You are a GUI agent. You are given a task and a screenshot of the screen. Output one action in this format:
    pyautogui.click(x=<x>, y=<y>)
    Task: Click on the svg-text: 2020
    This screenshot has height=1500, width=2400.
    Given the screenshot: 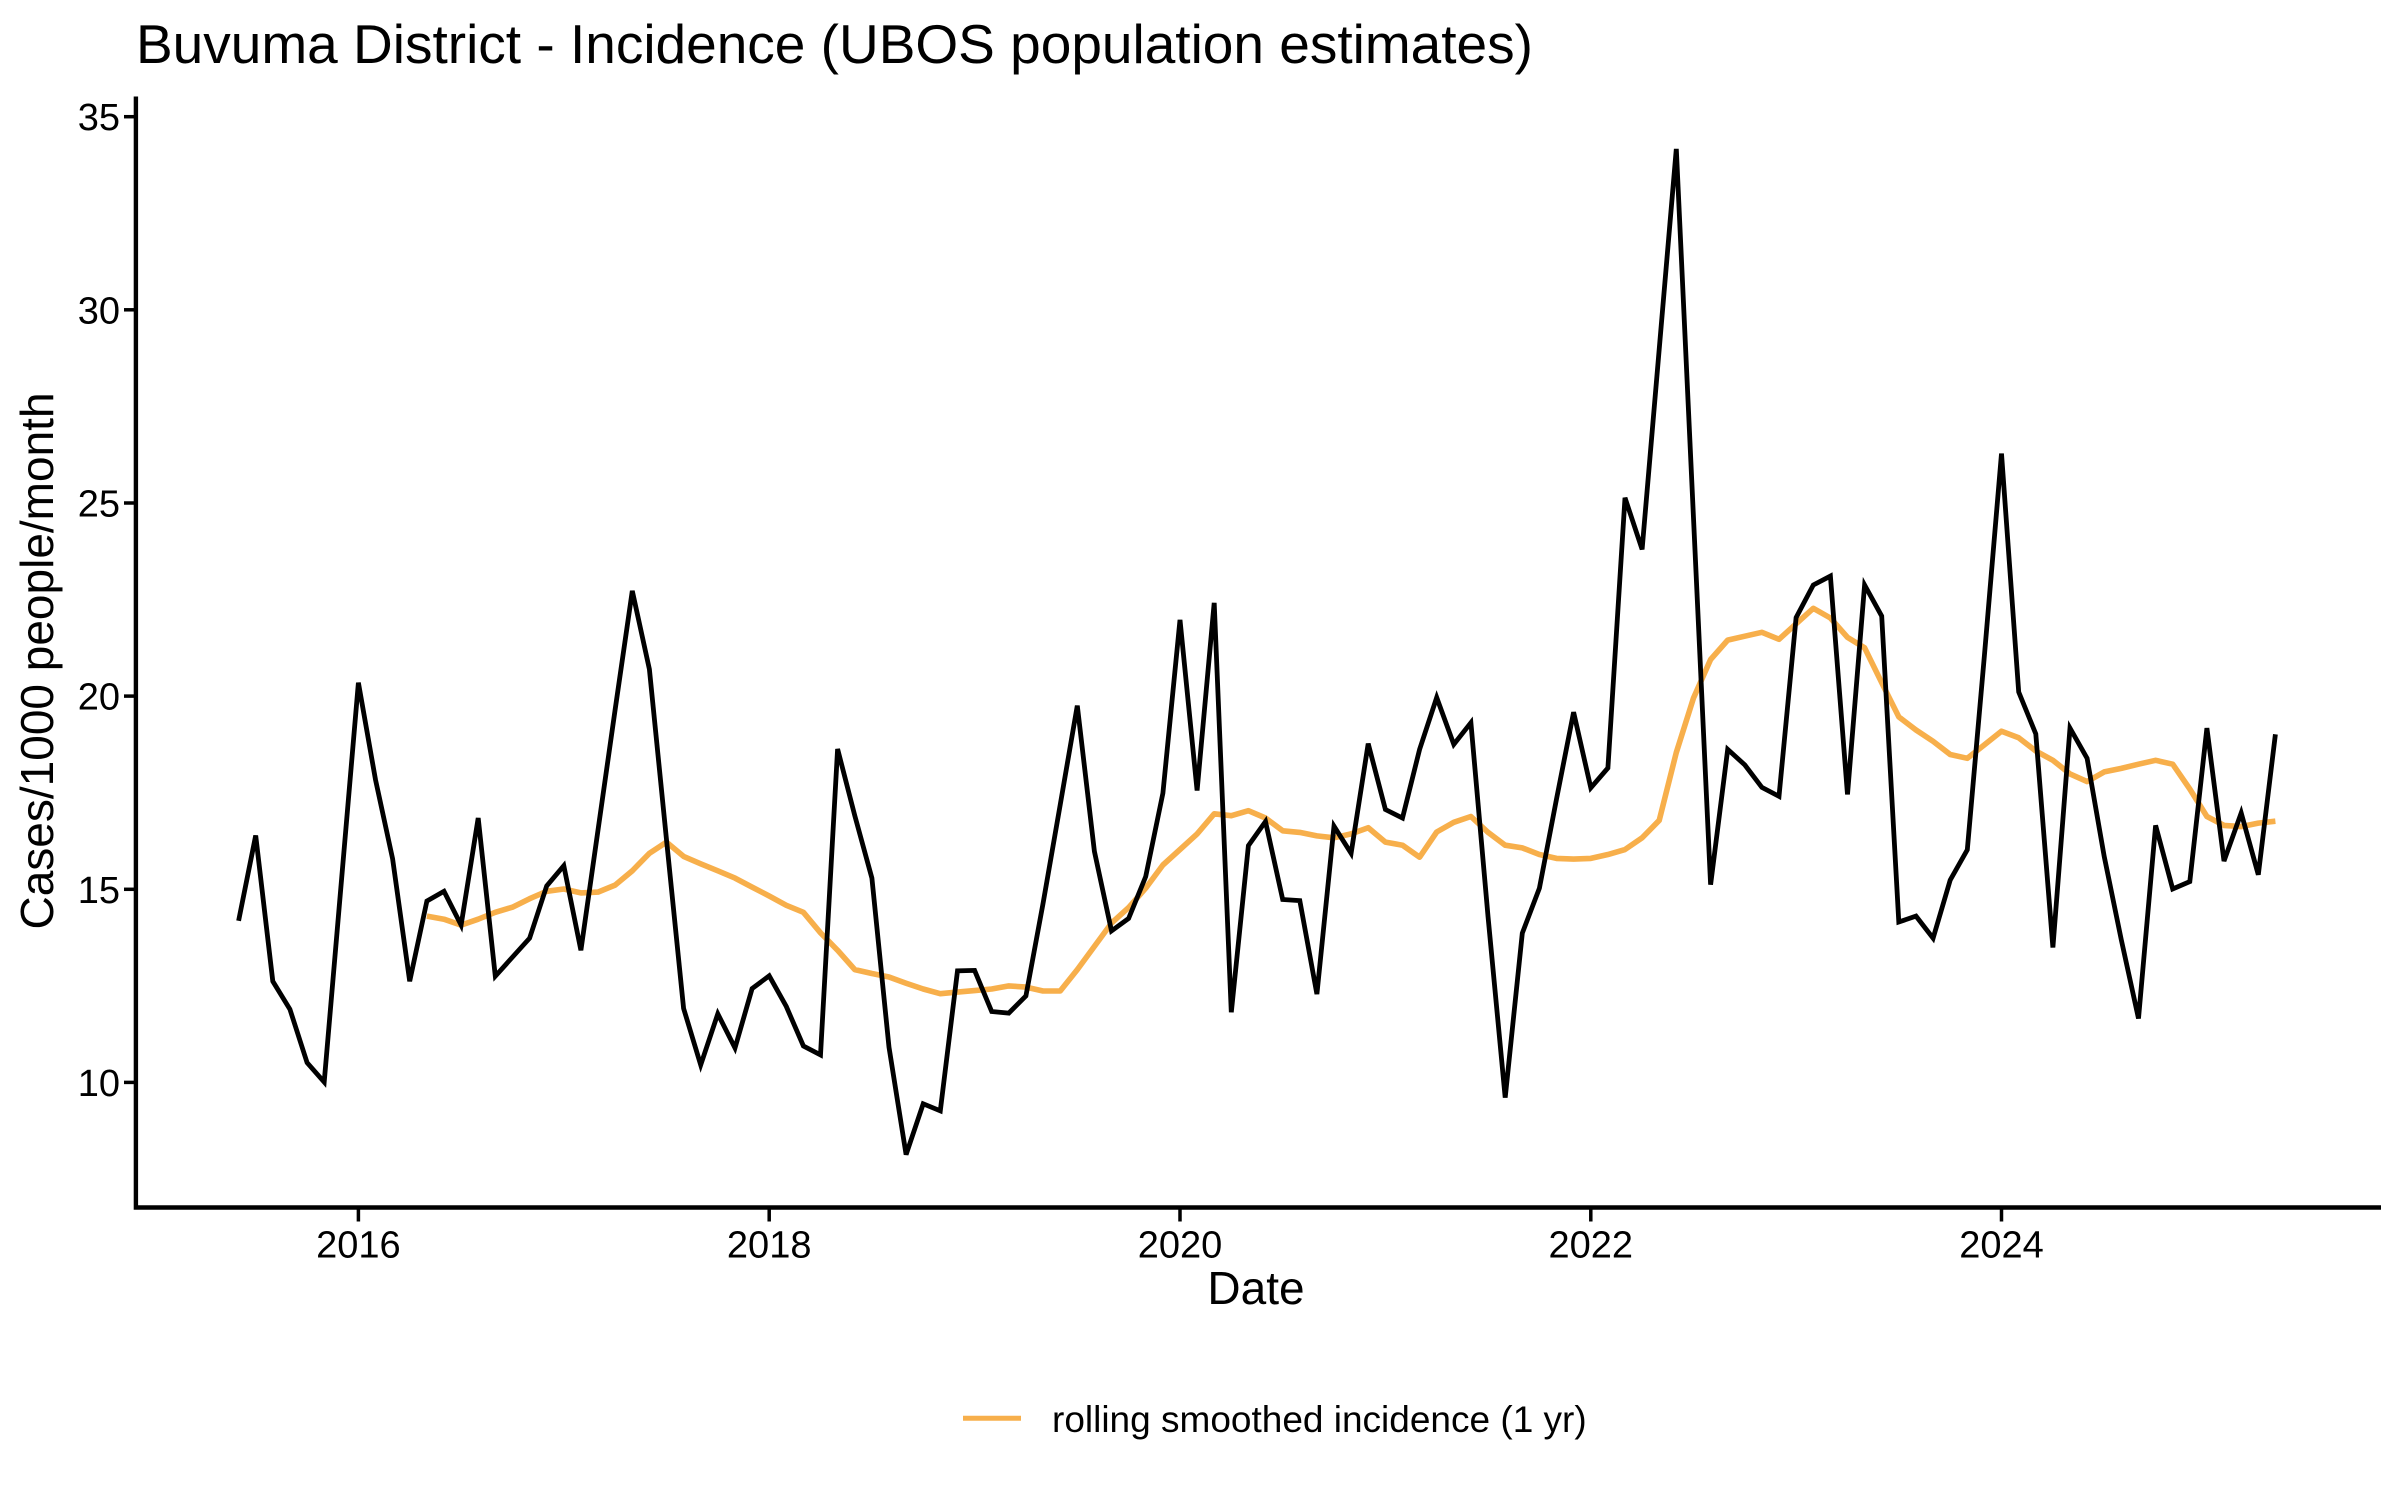 What is the action you would take?
    pyautogui.click(x=1180, y=1246)
    